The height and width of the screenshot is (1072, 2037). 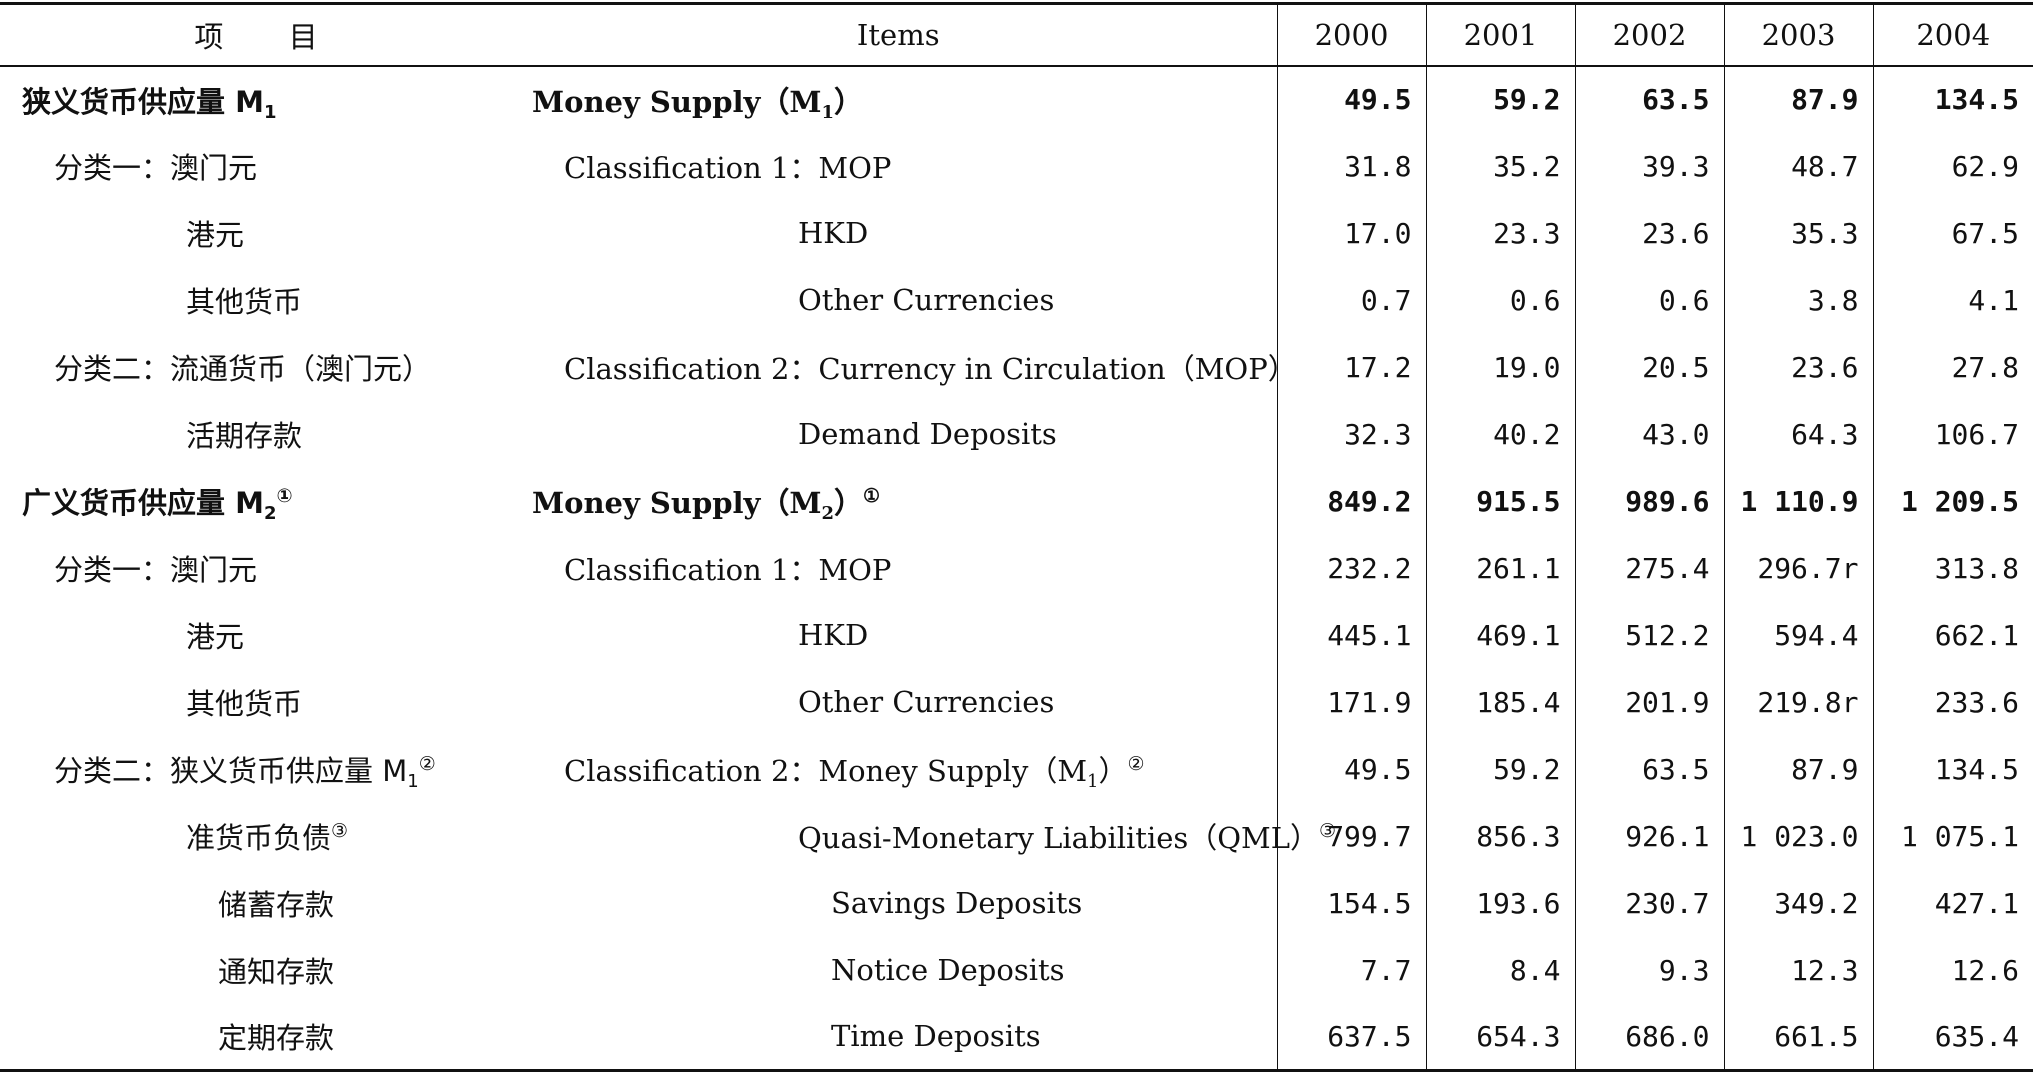 I want to click on value-cell-2001: 59.2, so click(x=1500, y=99).